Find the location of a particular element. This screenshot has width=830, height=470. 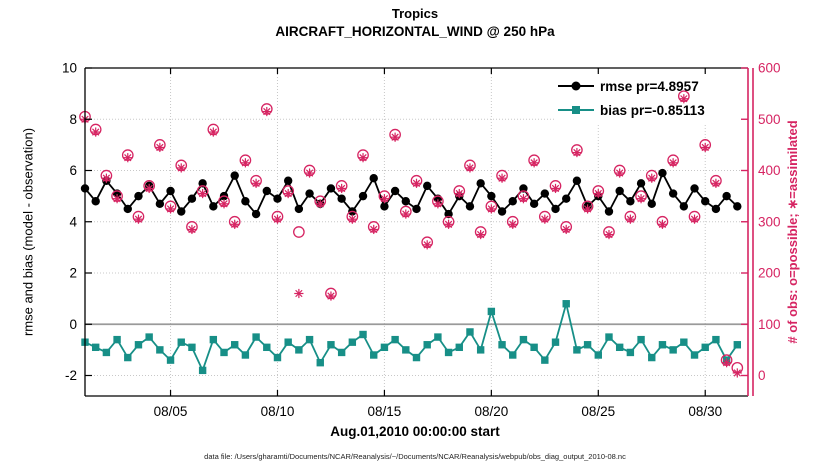

x-axis-label: Aug.01,2010 00:00:00 start is located at coordinates (415, 431).